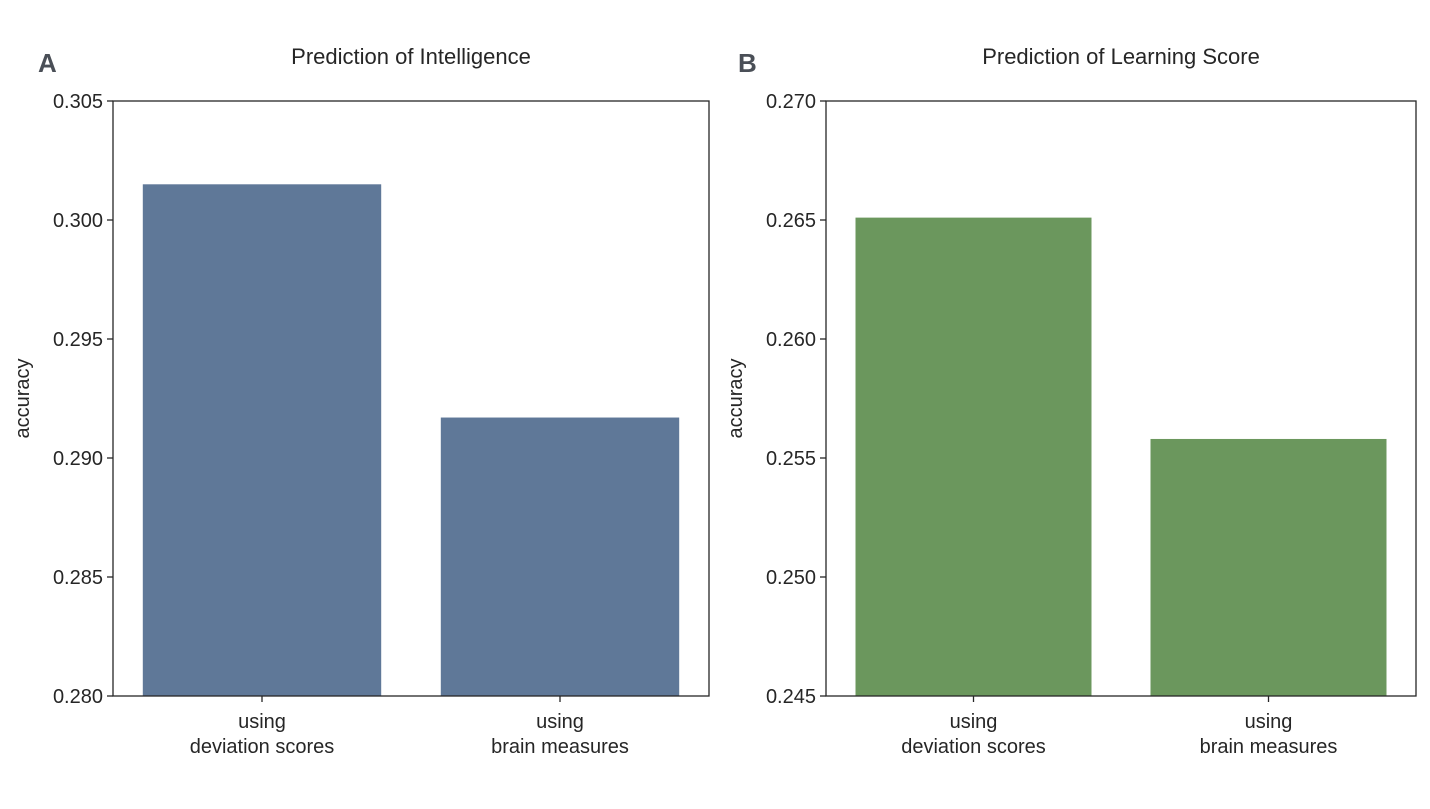 This screenshot has height=809, width=1430. I want to click on y-tick-label: 0.295, so click(78, 340).